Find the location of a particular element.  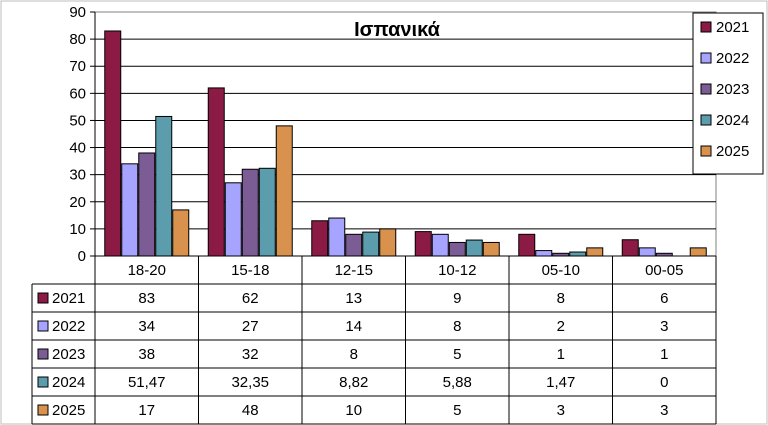

table-cell-value: 5,88 is located at coordinates (457, 382).